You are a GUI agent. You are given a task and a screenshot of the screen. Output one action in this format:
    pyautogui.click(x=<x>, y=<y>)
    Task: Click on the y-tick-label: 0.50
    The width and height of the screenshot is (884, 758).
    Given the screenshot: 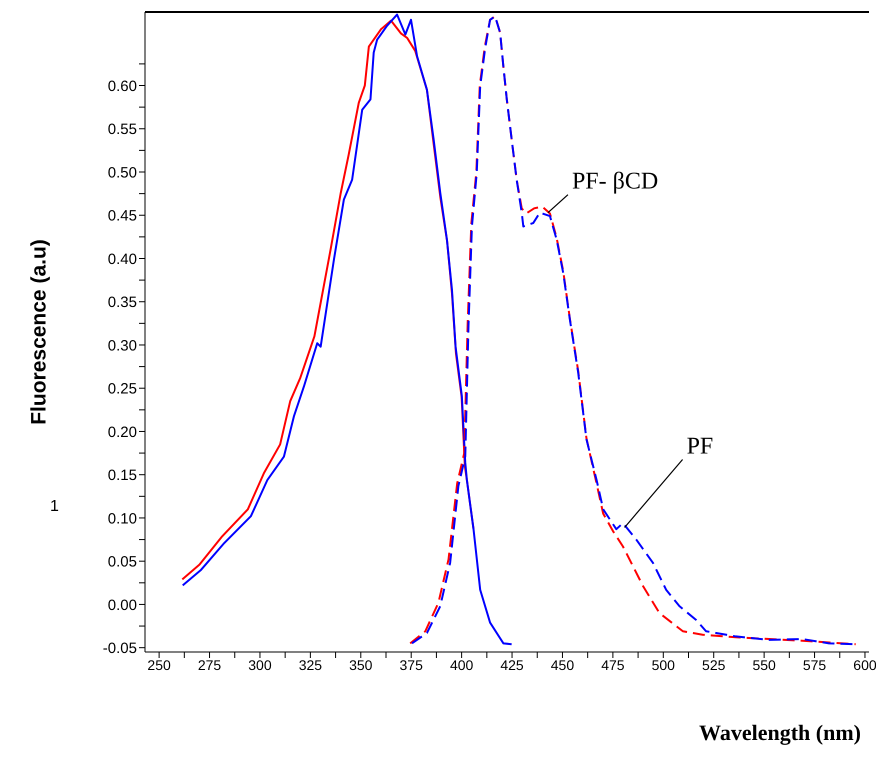 What is the action you would take?
    pyautogui.click(x=122, y=173)
    